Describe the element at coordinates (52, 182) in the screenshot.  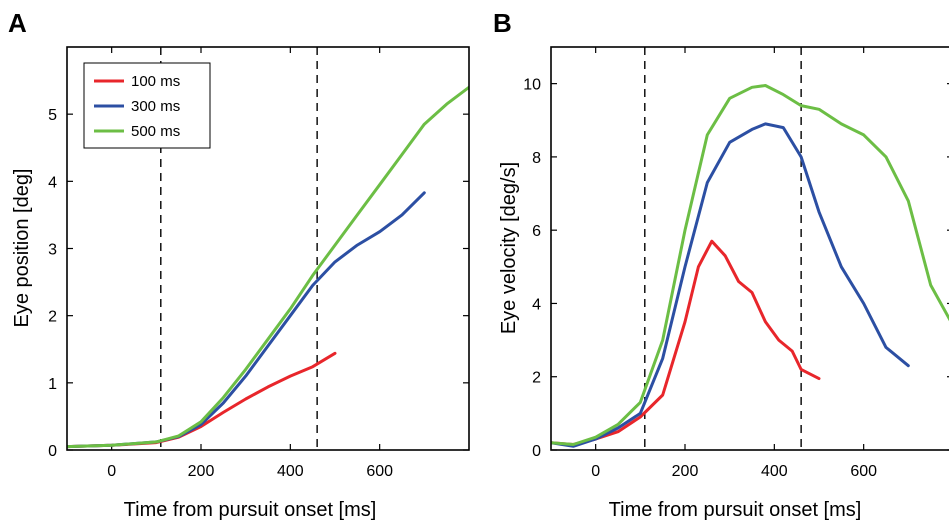
I see `y-tick-label-a-4: 4` at that location.